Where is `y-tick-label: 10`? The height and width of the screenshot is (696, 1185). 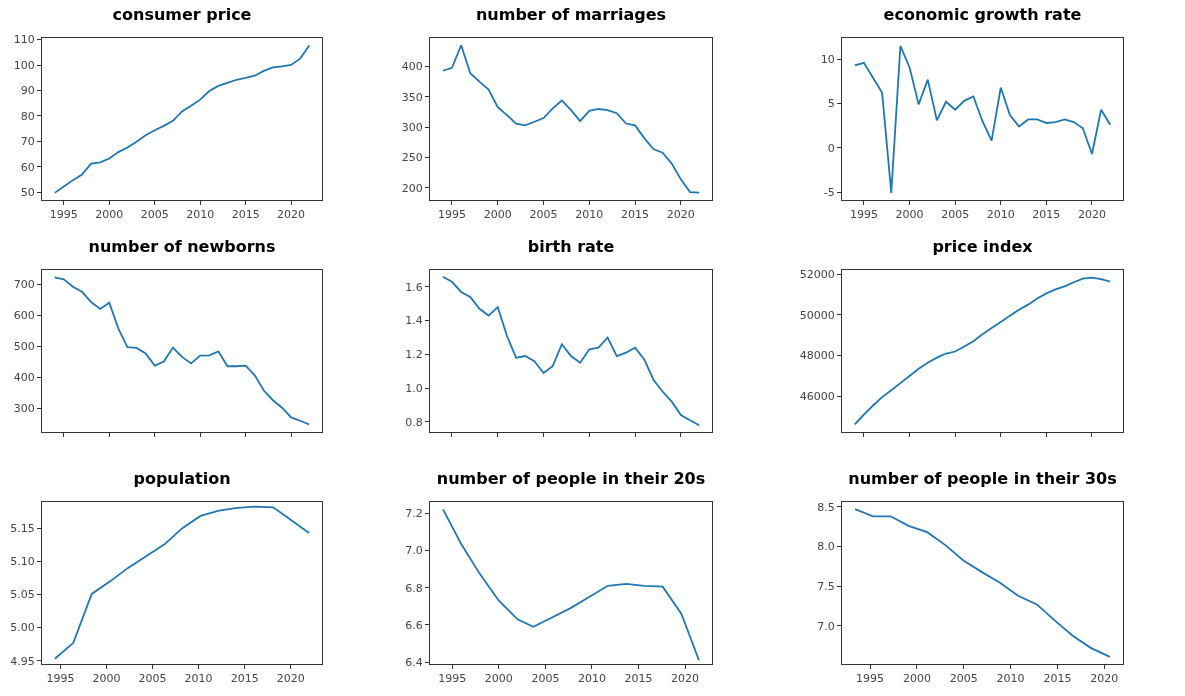
y-tick-label: 10 is located at coordinates (827, 60).